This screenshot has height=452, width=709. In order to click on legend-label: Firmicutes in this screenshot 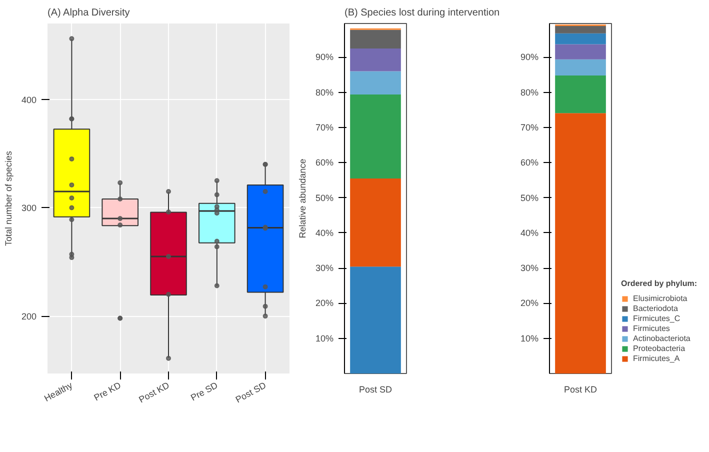, I will do `click(651, 328)`.